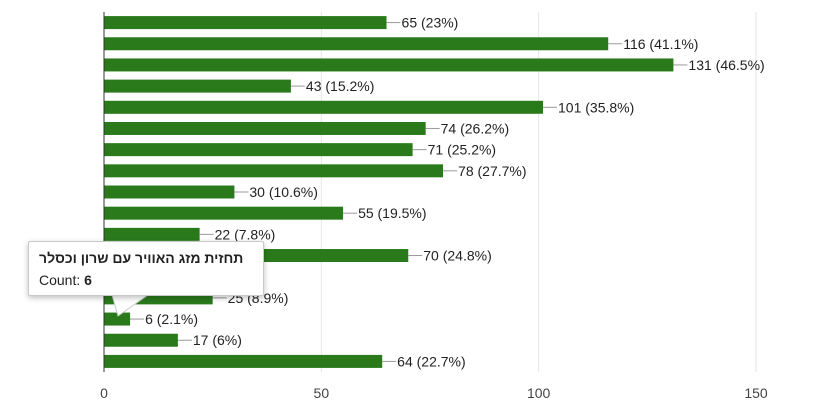 This screenshot has height=412, width=838. I want to click on tooltip-count: Count: 6, so click(146, 280).